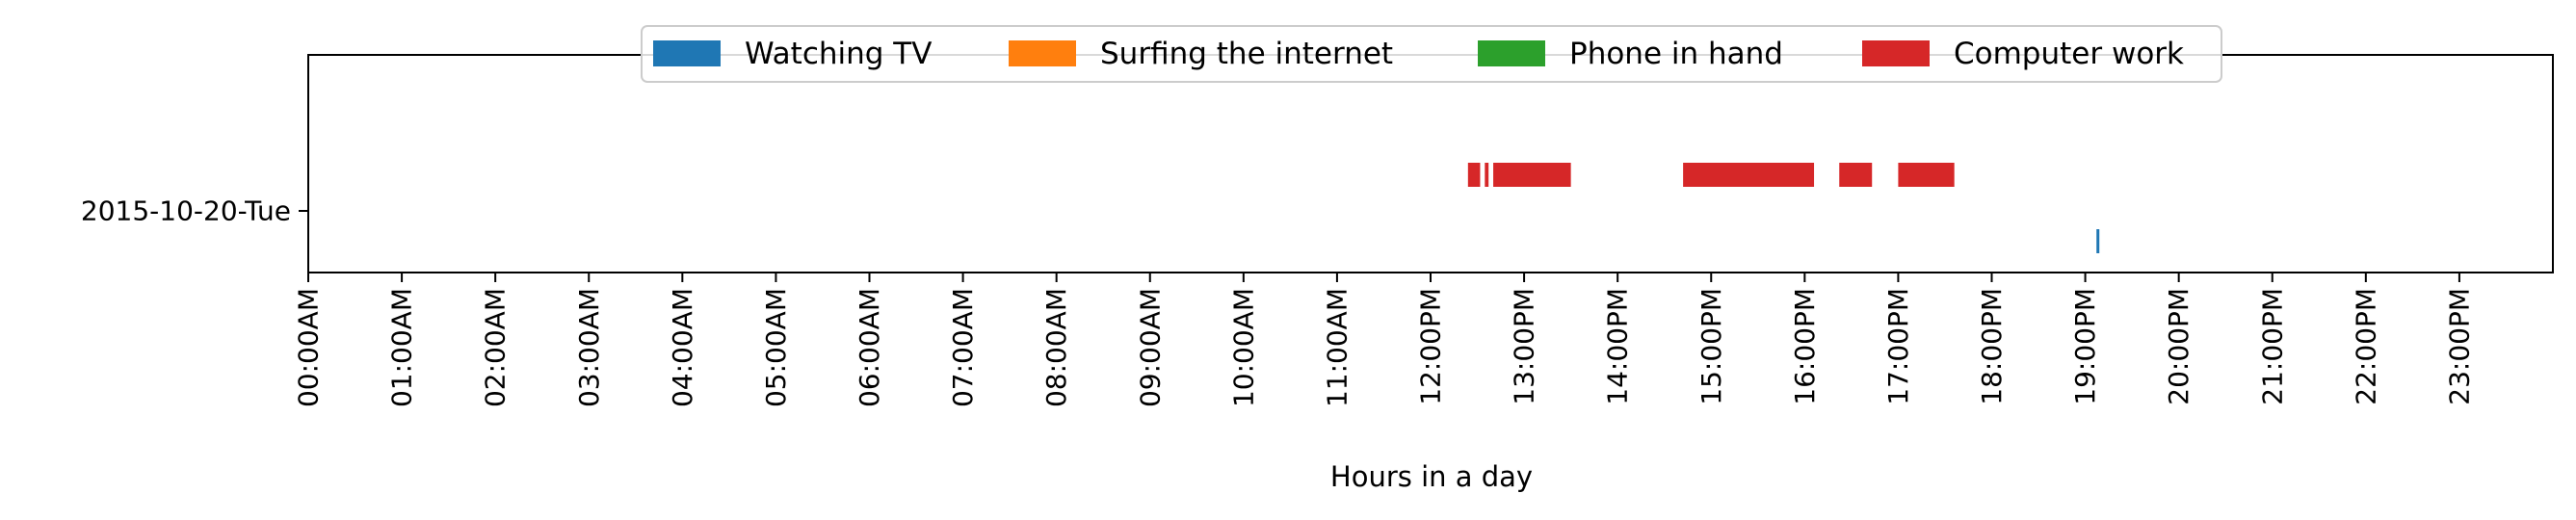 The image size is (2576, 520). Describe the element at coordinates (1896, 53) in the screenshot. I see `legend-swatch-computer-work` at that location.